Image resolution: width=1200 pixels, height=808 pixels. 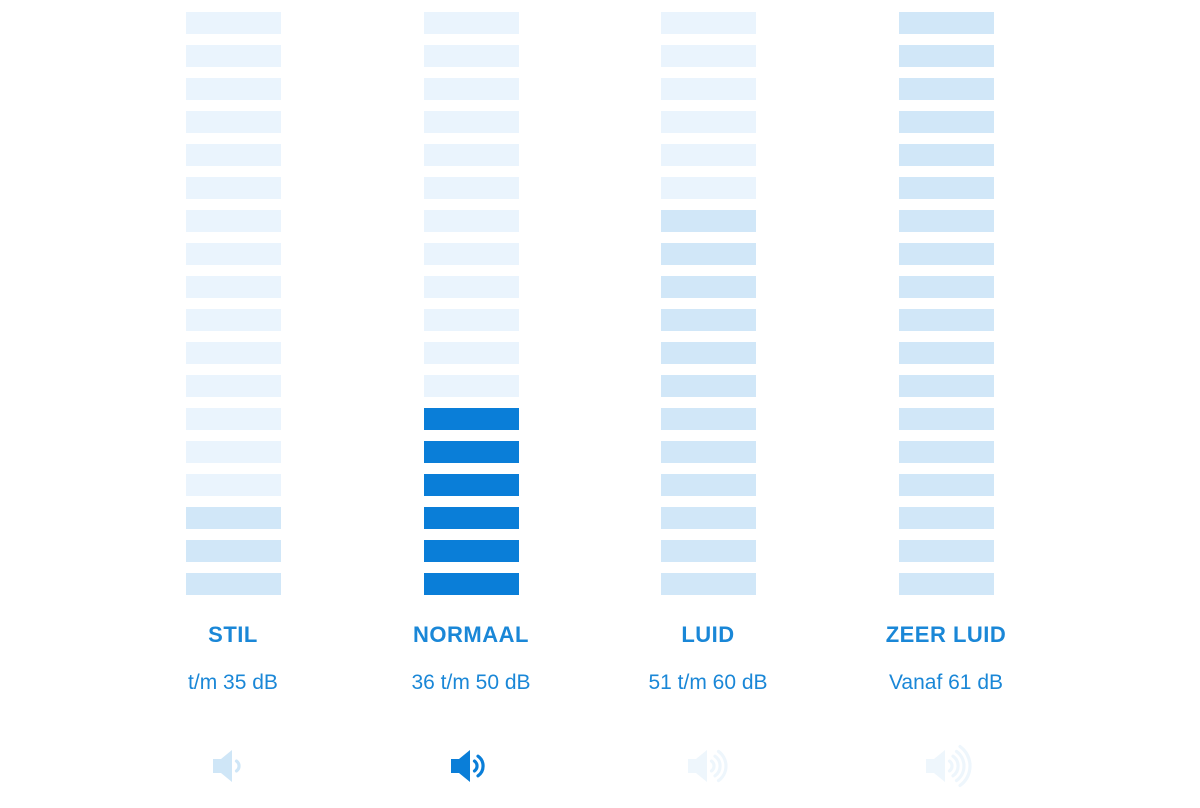 What do you see at coordinates (233, 634) in the screenshot?
I see `level-label: STIL` at bounding box center [233, 634].